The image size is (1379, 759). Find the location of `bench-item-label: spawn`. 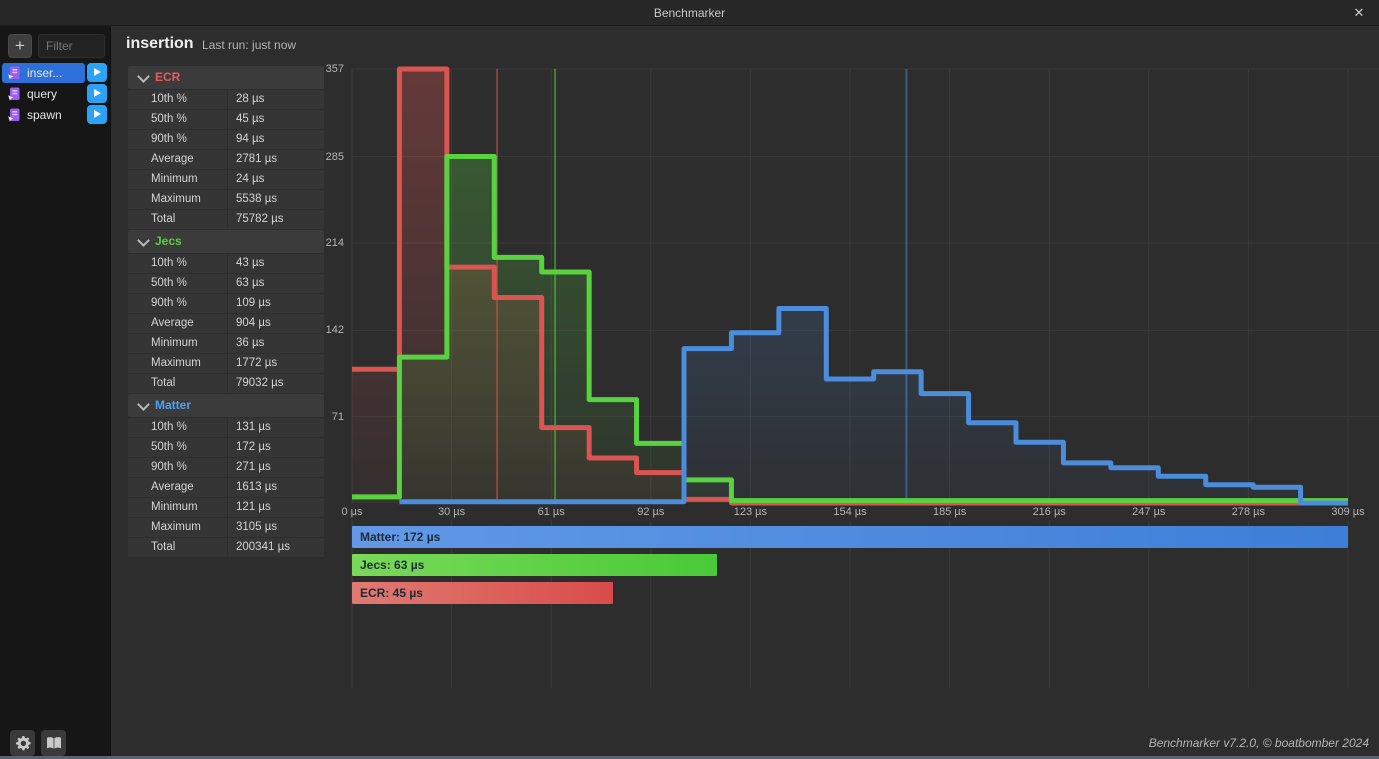

bench-item-label: spawn is located at coordinates (44, 115).